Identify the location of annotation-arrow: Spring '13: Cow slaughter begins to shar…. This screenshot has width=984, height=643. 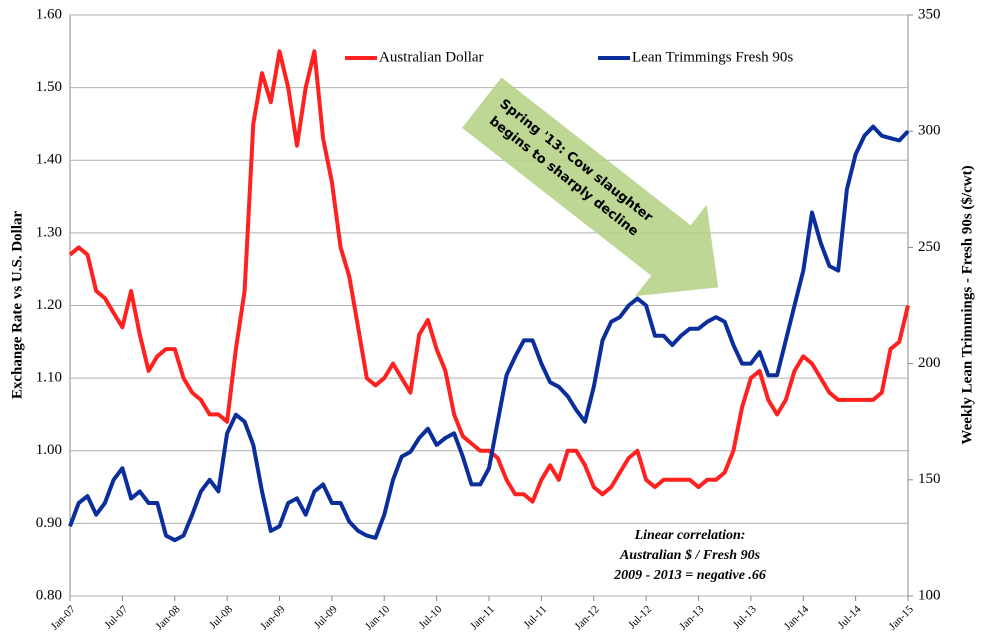
(590, 187).